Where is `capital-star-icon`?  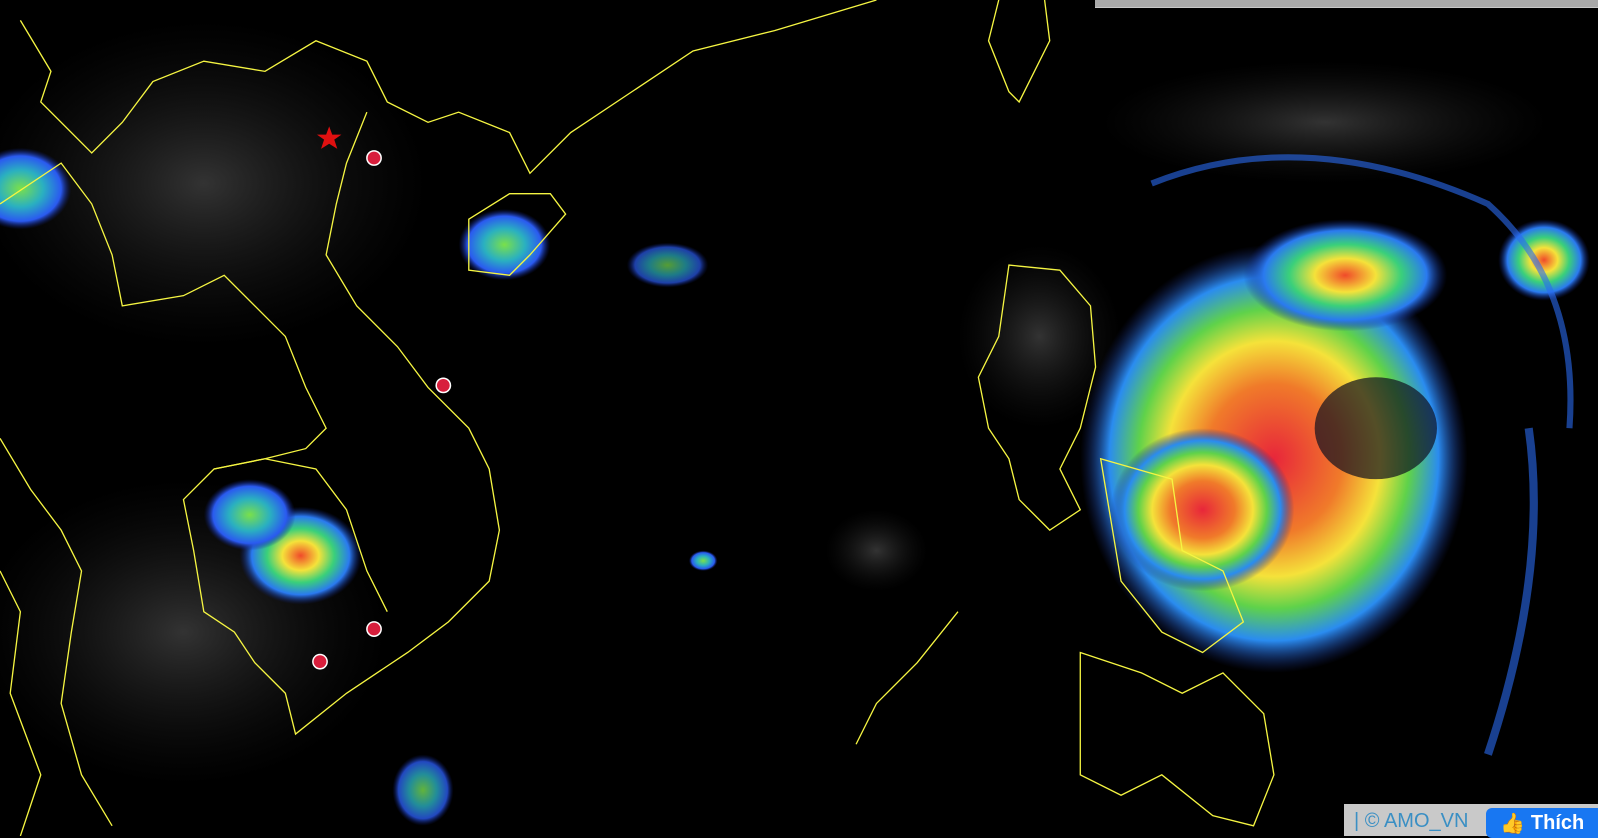 capital-star-icon is located at coordinates (329, 137).